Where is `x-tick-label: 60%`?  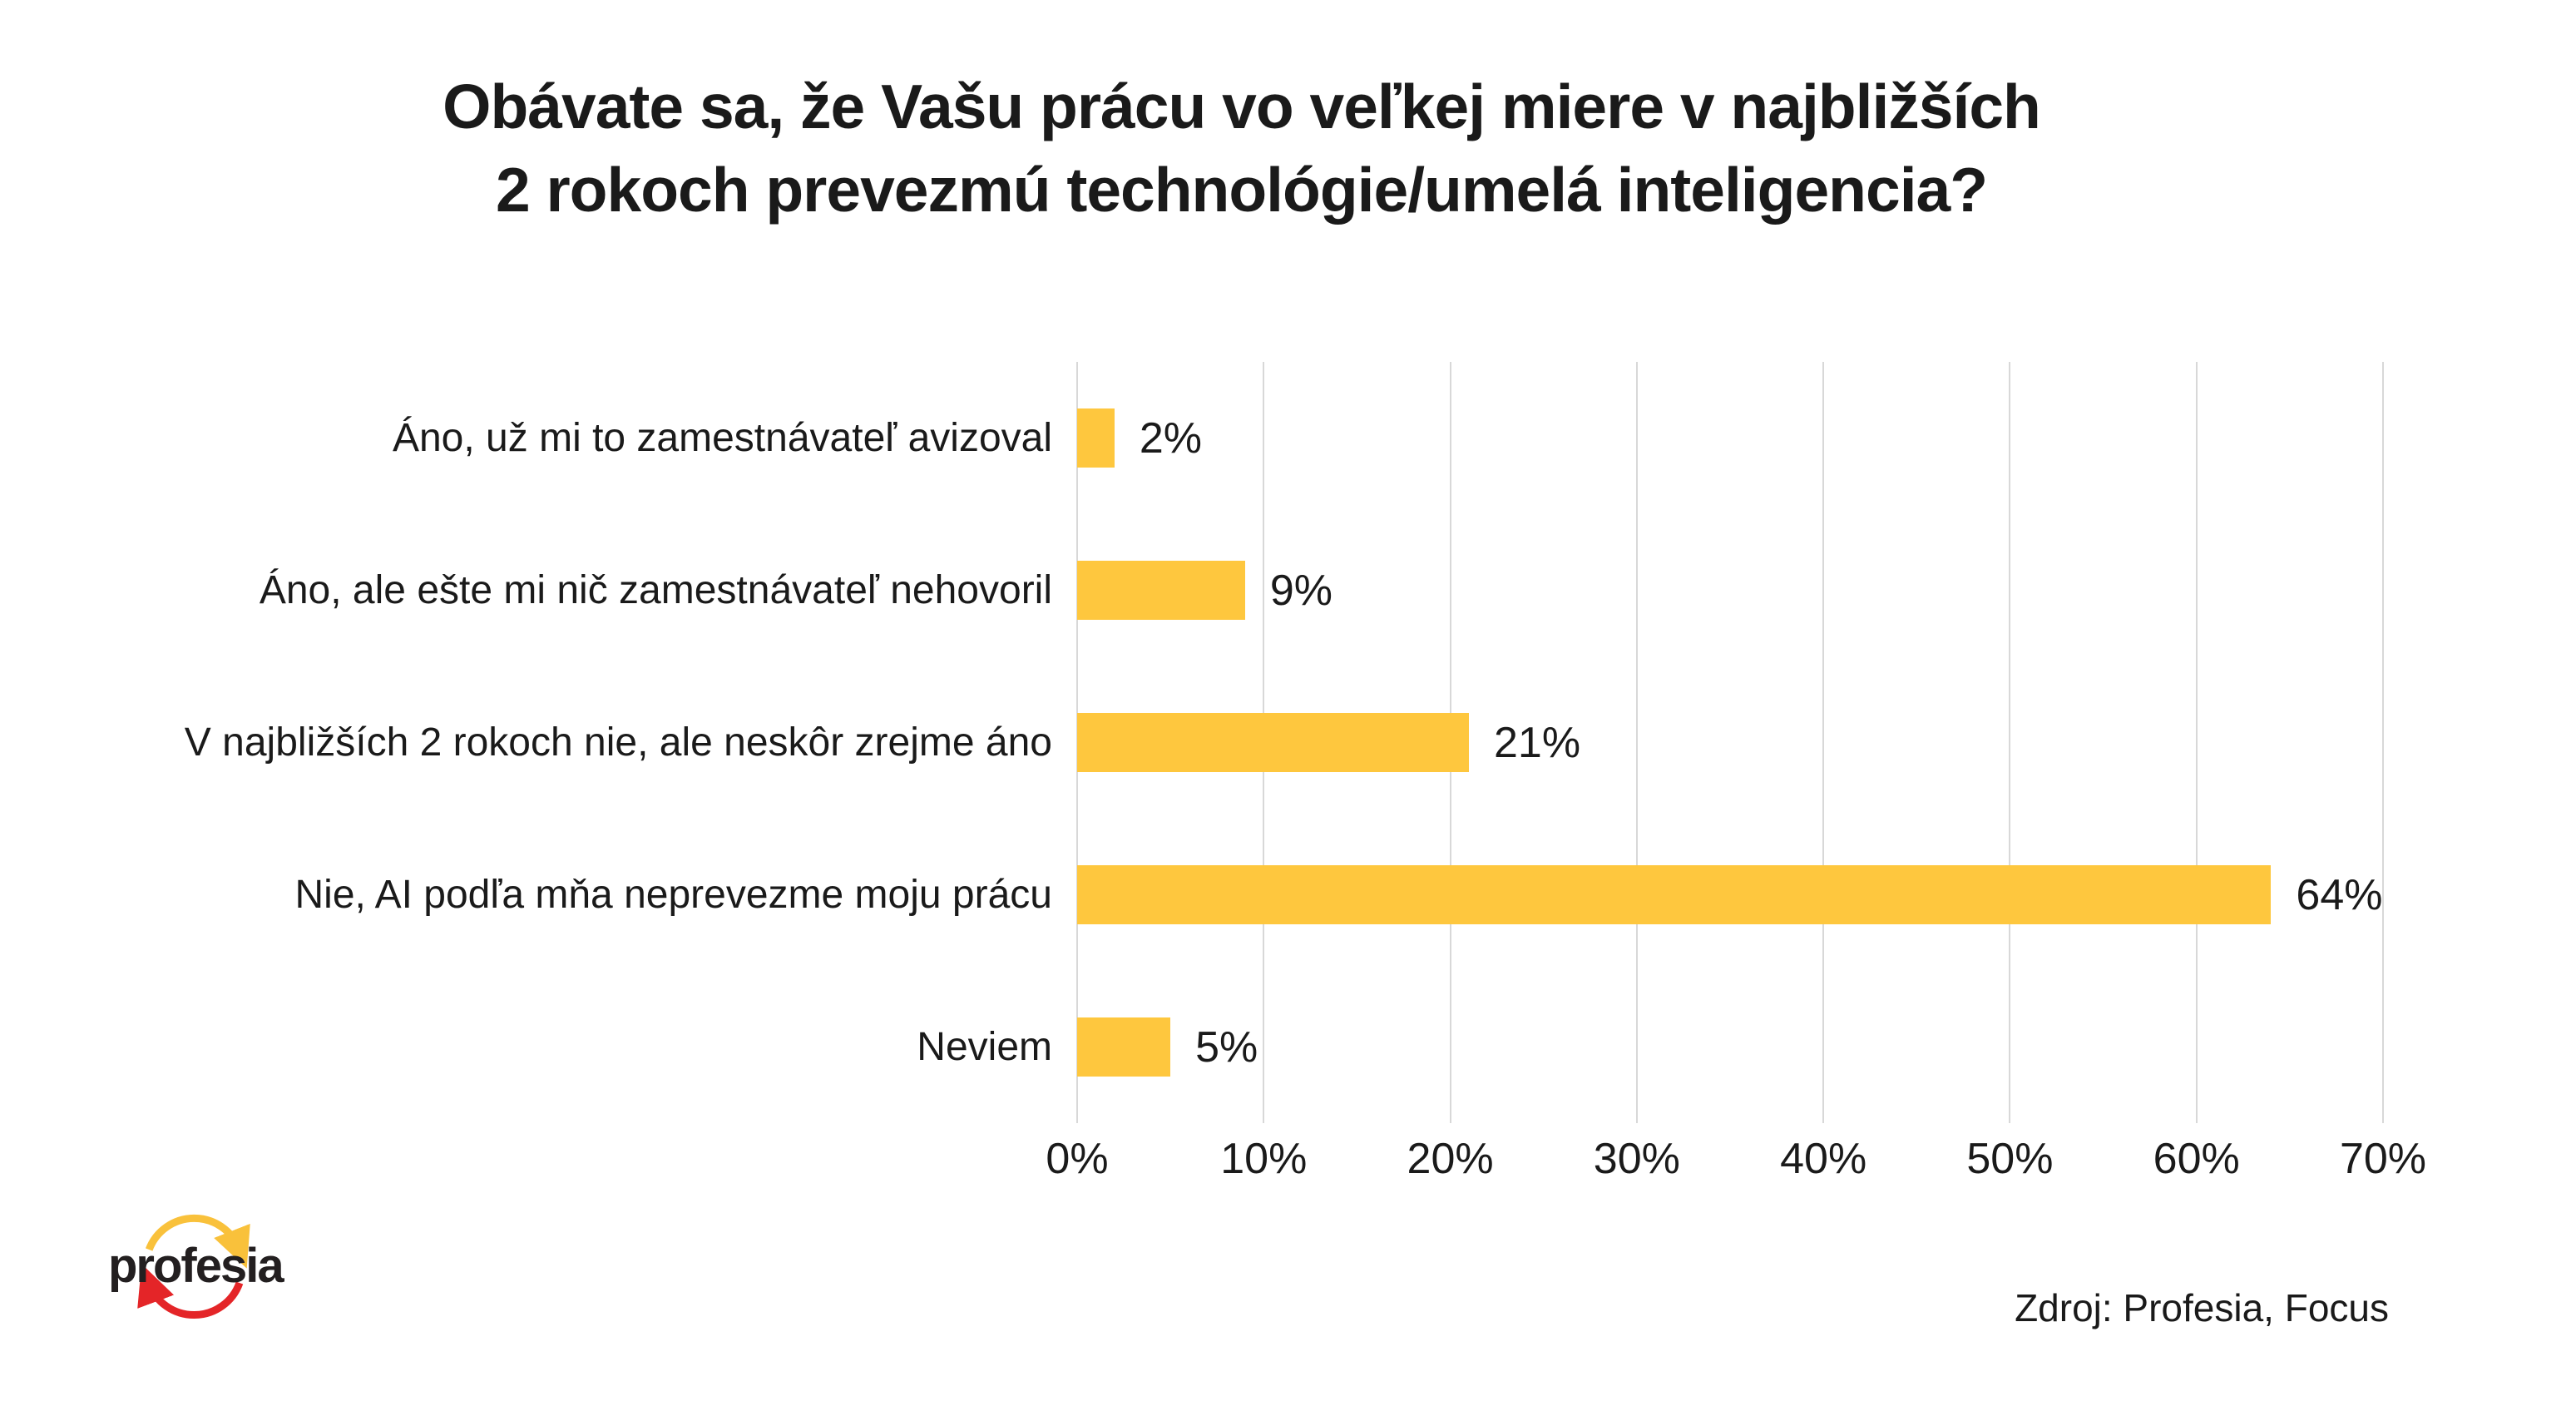
x-tick-label: 60% is located at coordinates (2196, 1159).